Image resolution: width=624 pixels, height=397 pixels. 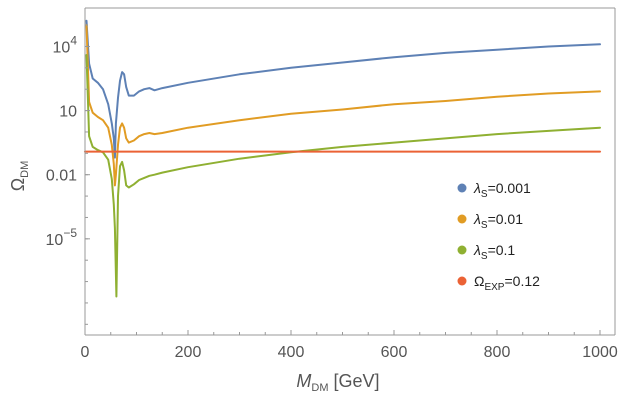 What do you see at coordinates (291, 352) in the screenshot?
I see `x-tick-label: 400` at bounding box center [291, 352].